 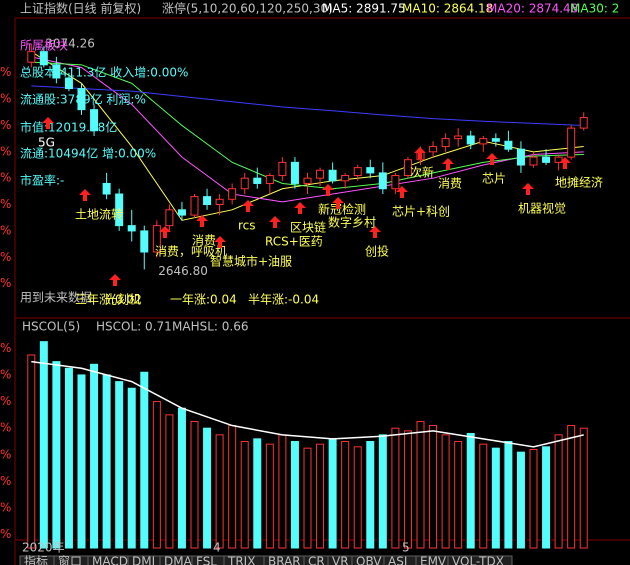 What do you see at coordinates (70, 560) in the screenshot?
I see `tab-label: 窗口` at bounding box center [70, 560].